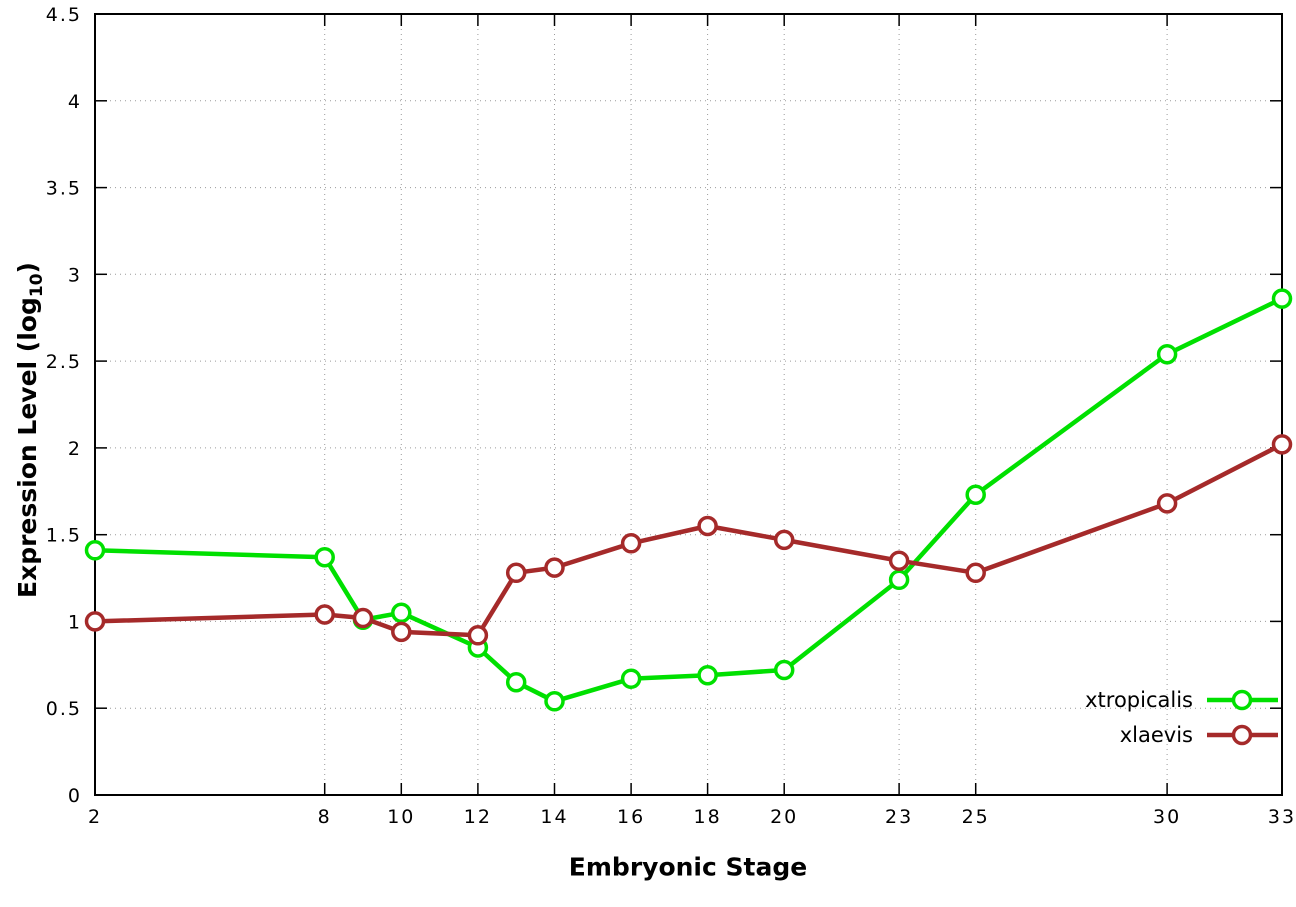 The width and height of the screenshot is (1296, 907). Describe the element at coordinates (478, 817) in the screenshot. I see `x-tick-label: 12` at that location.